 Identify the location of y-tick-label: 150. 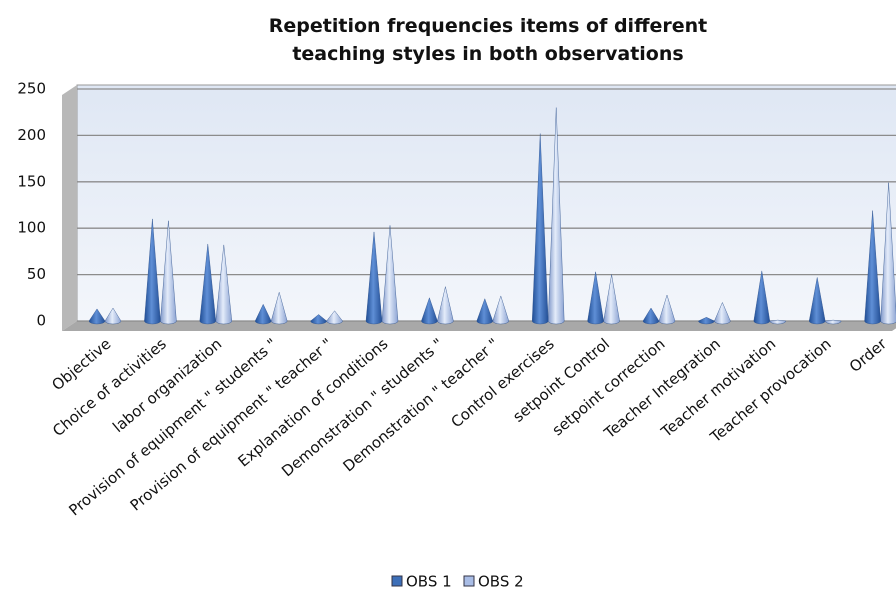
(31, 181).